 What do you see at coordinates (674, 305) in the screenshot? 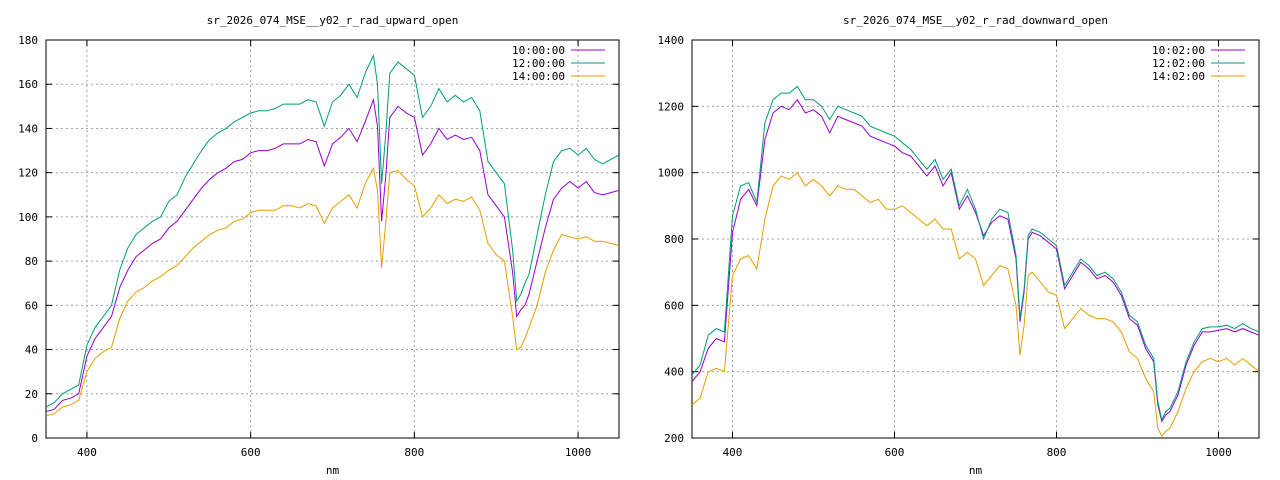
I see `y-tick-label: 600` at bounding box center [674, 305].